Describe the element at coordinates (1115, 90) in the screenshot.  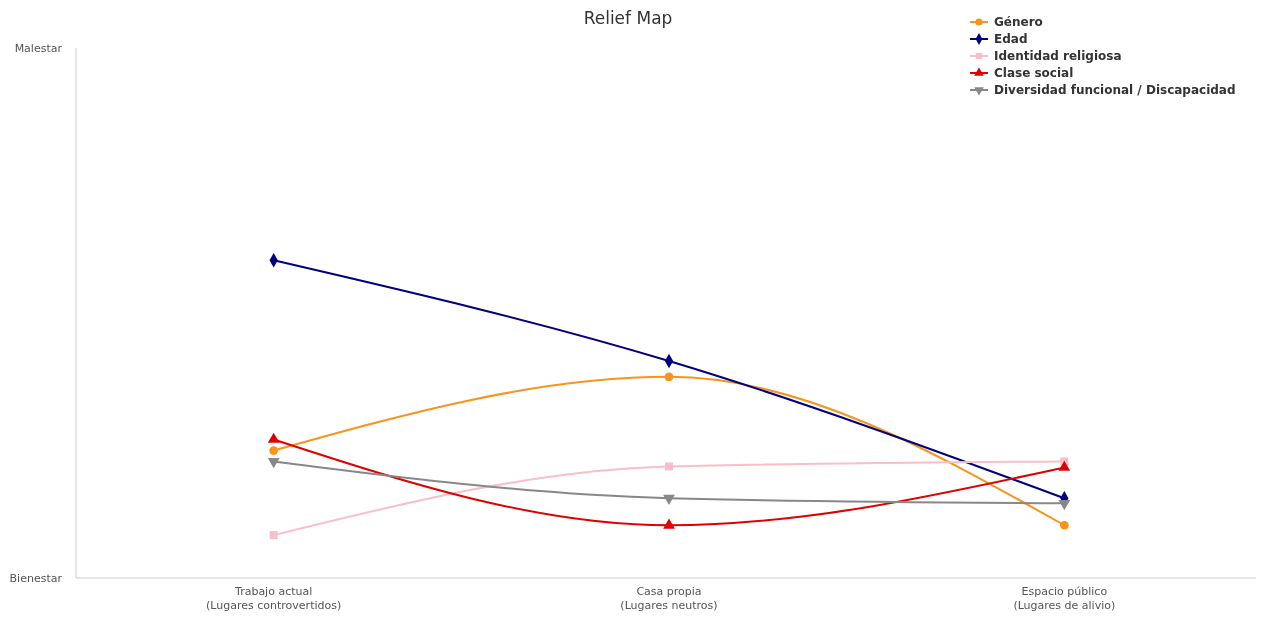
I see `legend-label: Diversidad funcional / Discapacidad` at that location.